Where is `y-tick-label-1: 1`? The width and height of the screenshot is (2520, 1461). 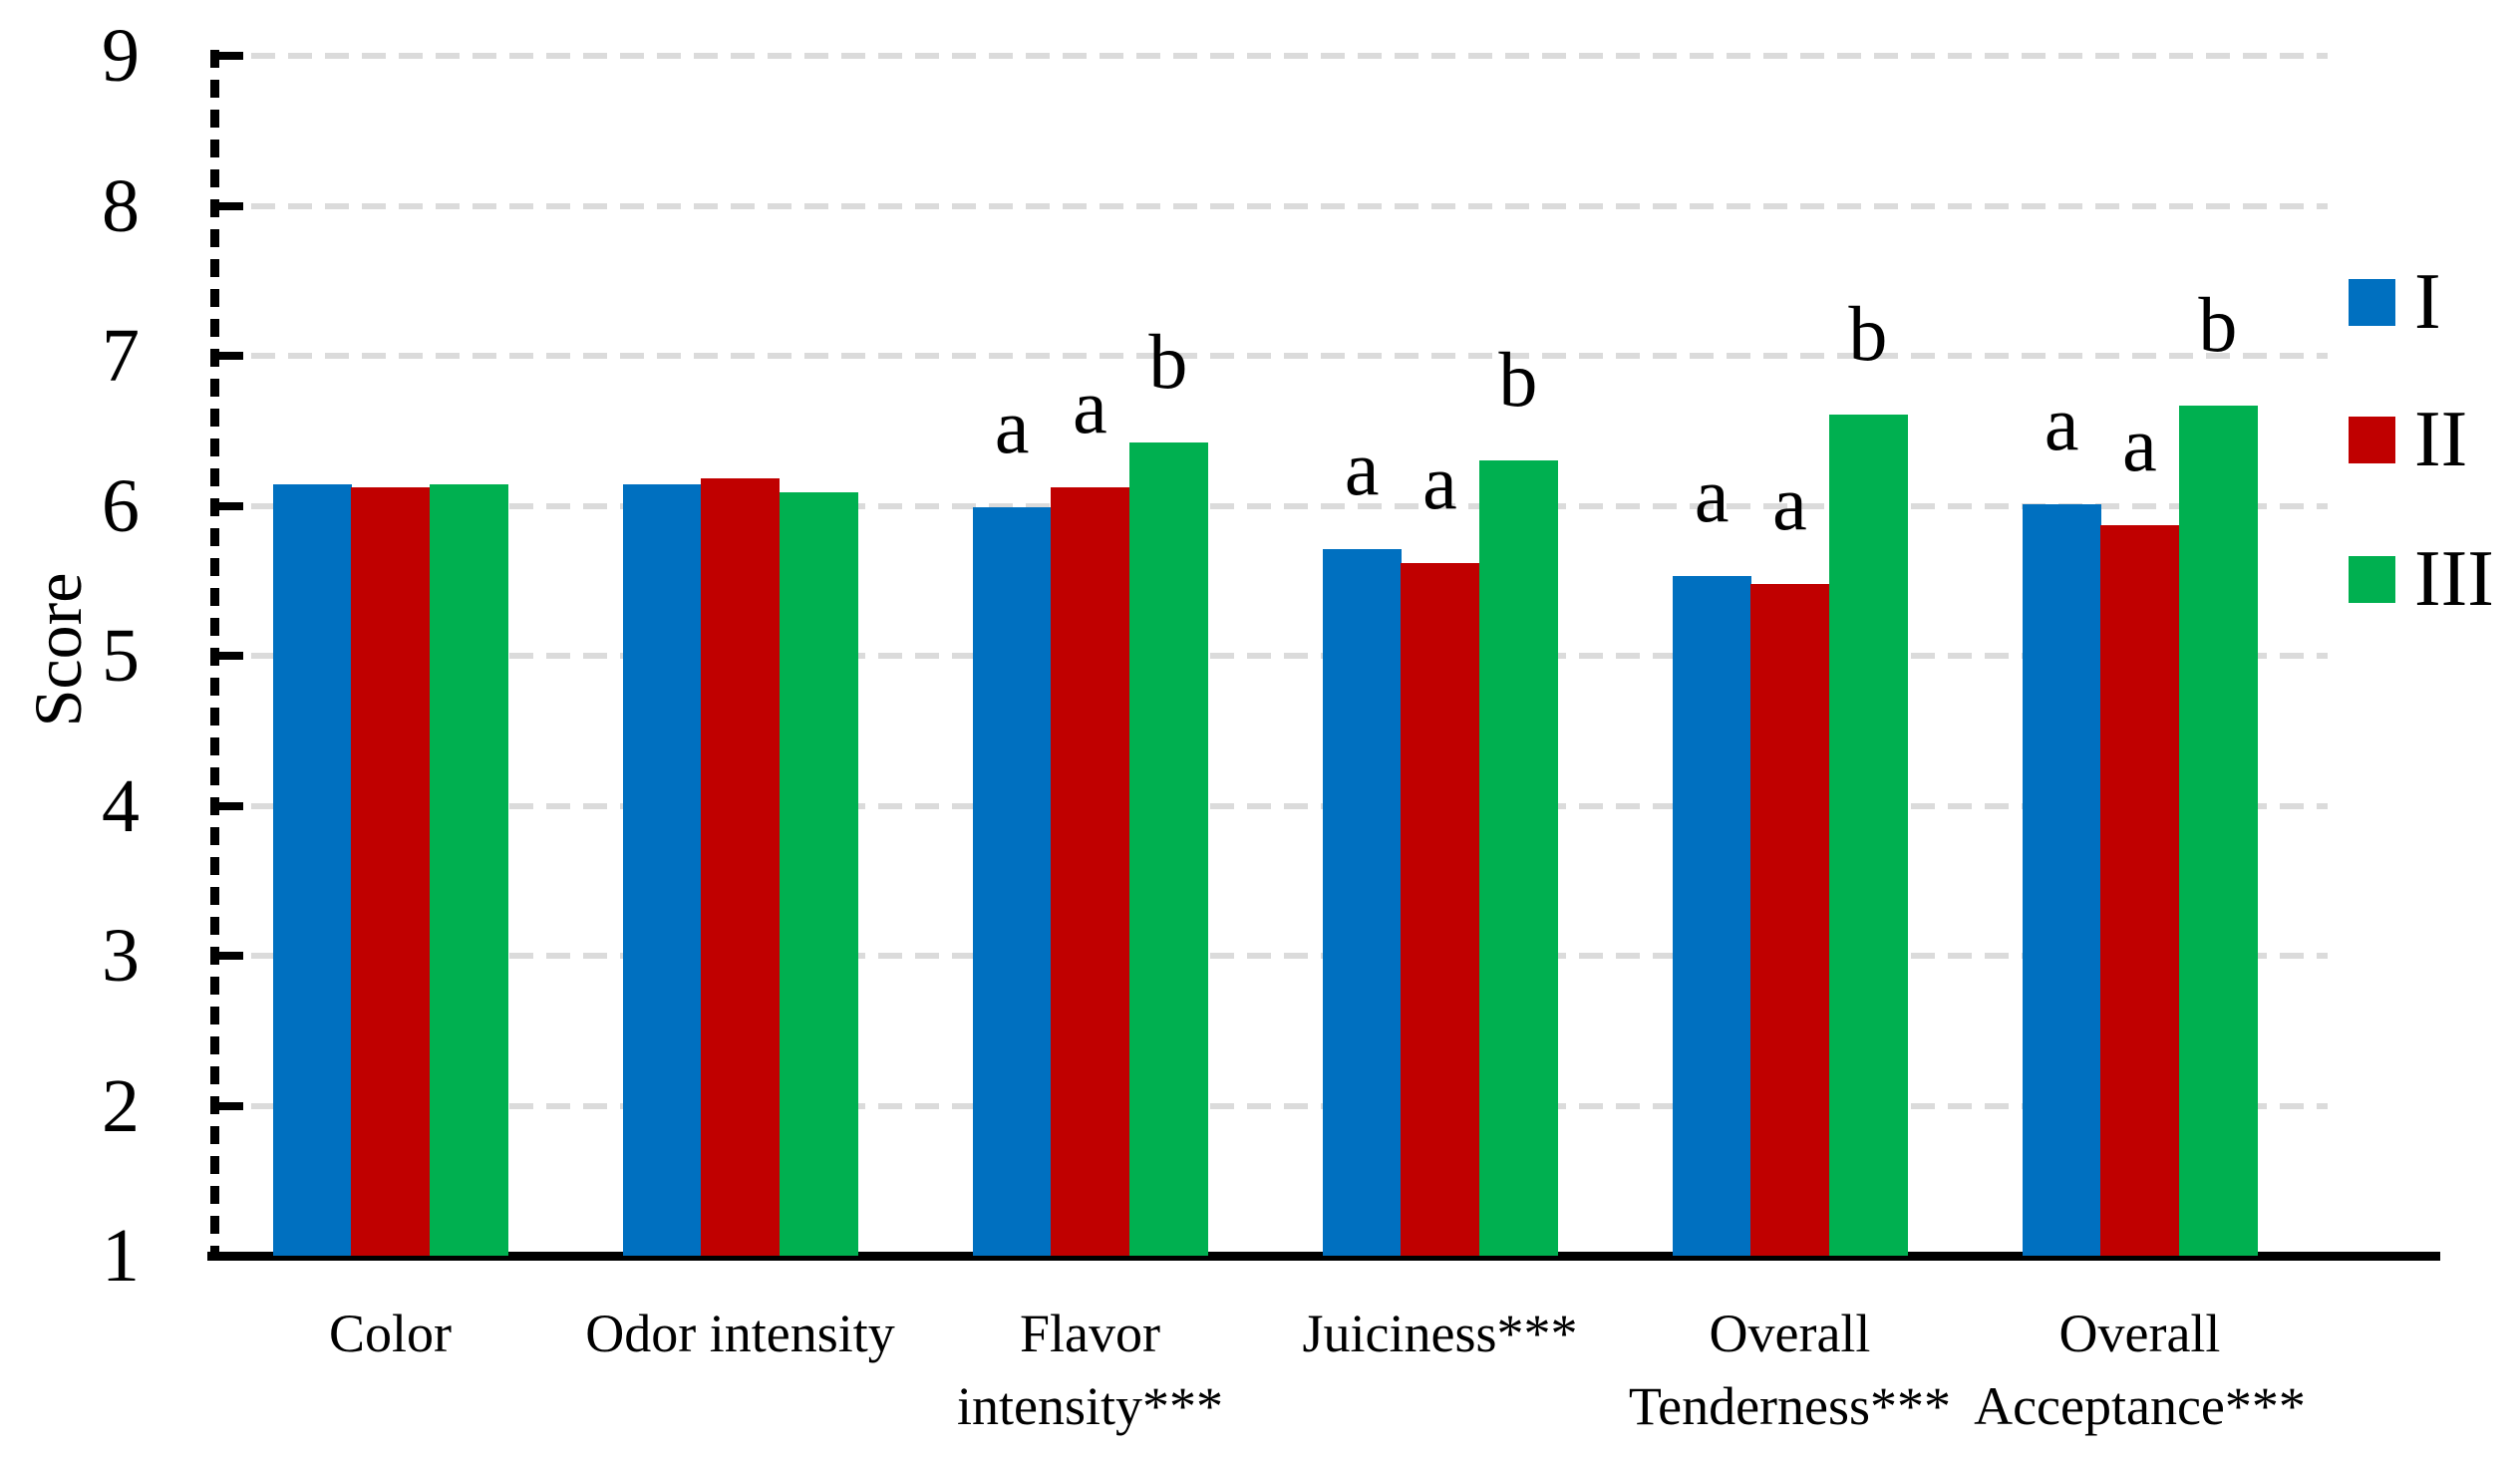 y-tick-label-1: 1 is located at coordinates (121, 1256).